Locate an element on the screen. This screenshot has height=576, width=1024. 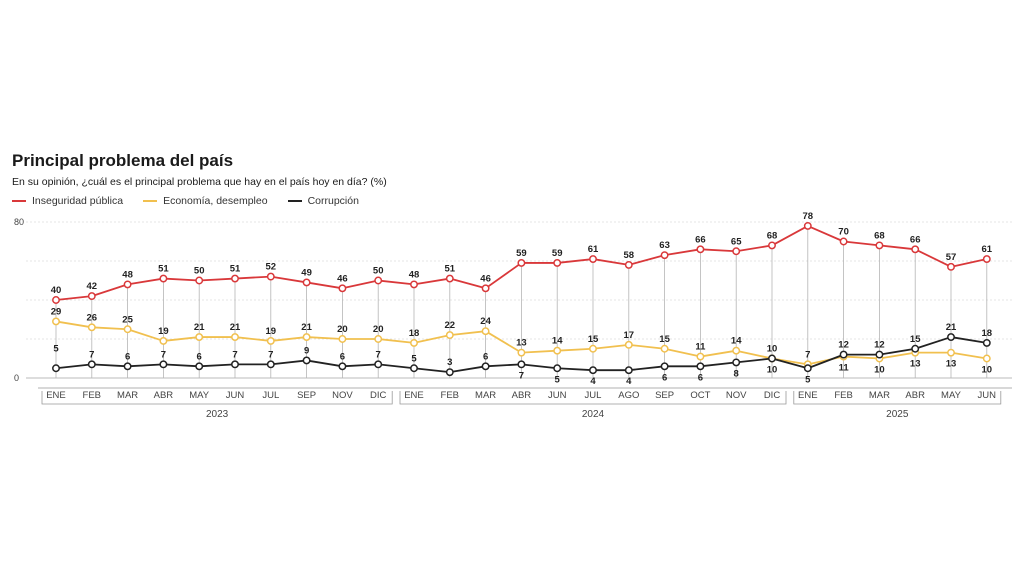
data-label: 18 is located at coordinates (414, 333).